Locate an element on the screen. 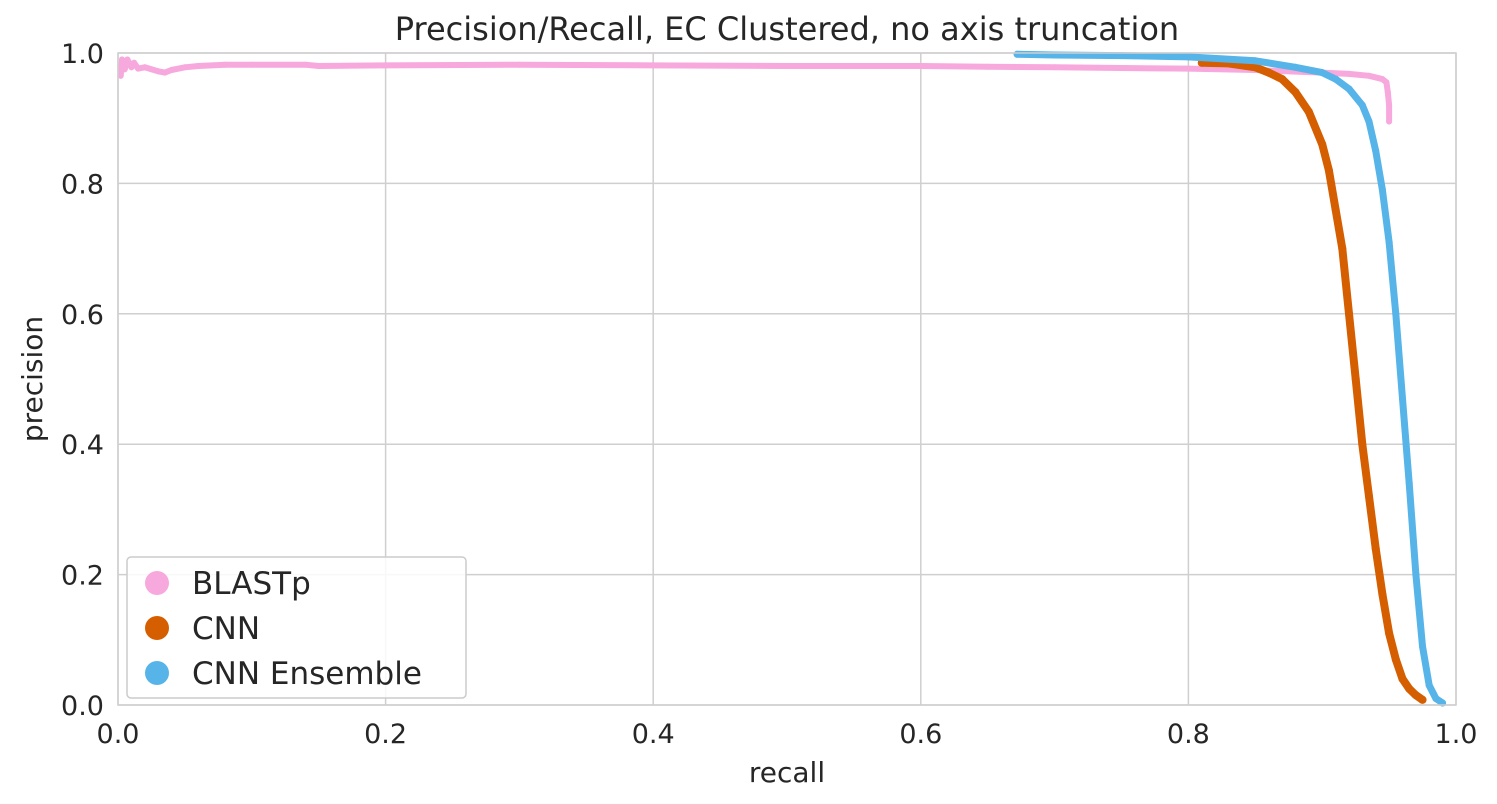  y-tick-label: 1.0 is located at coordinates (82, 54).